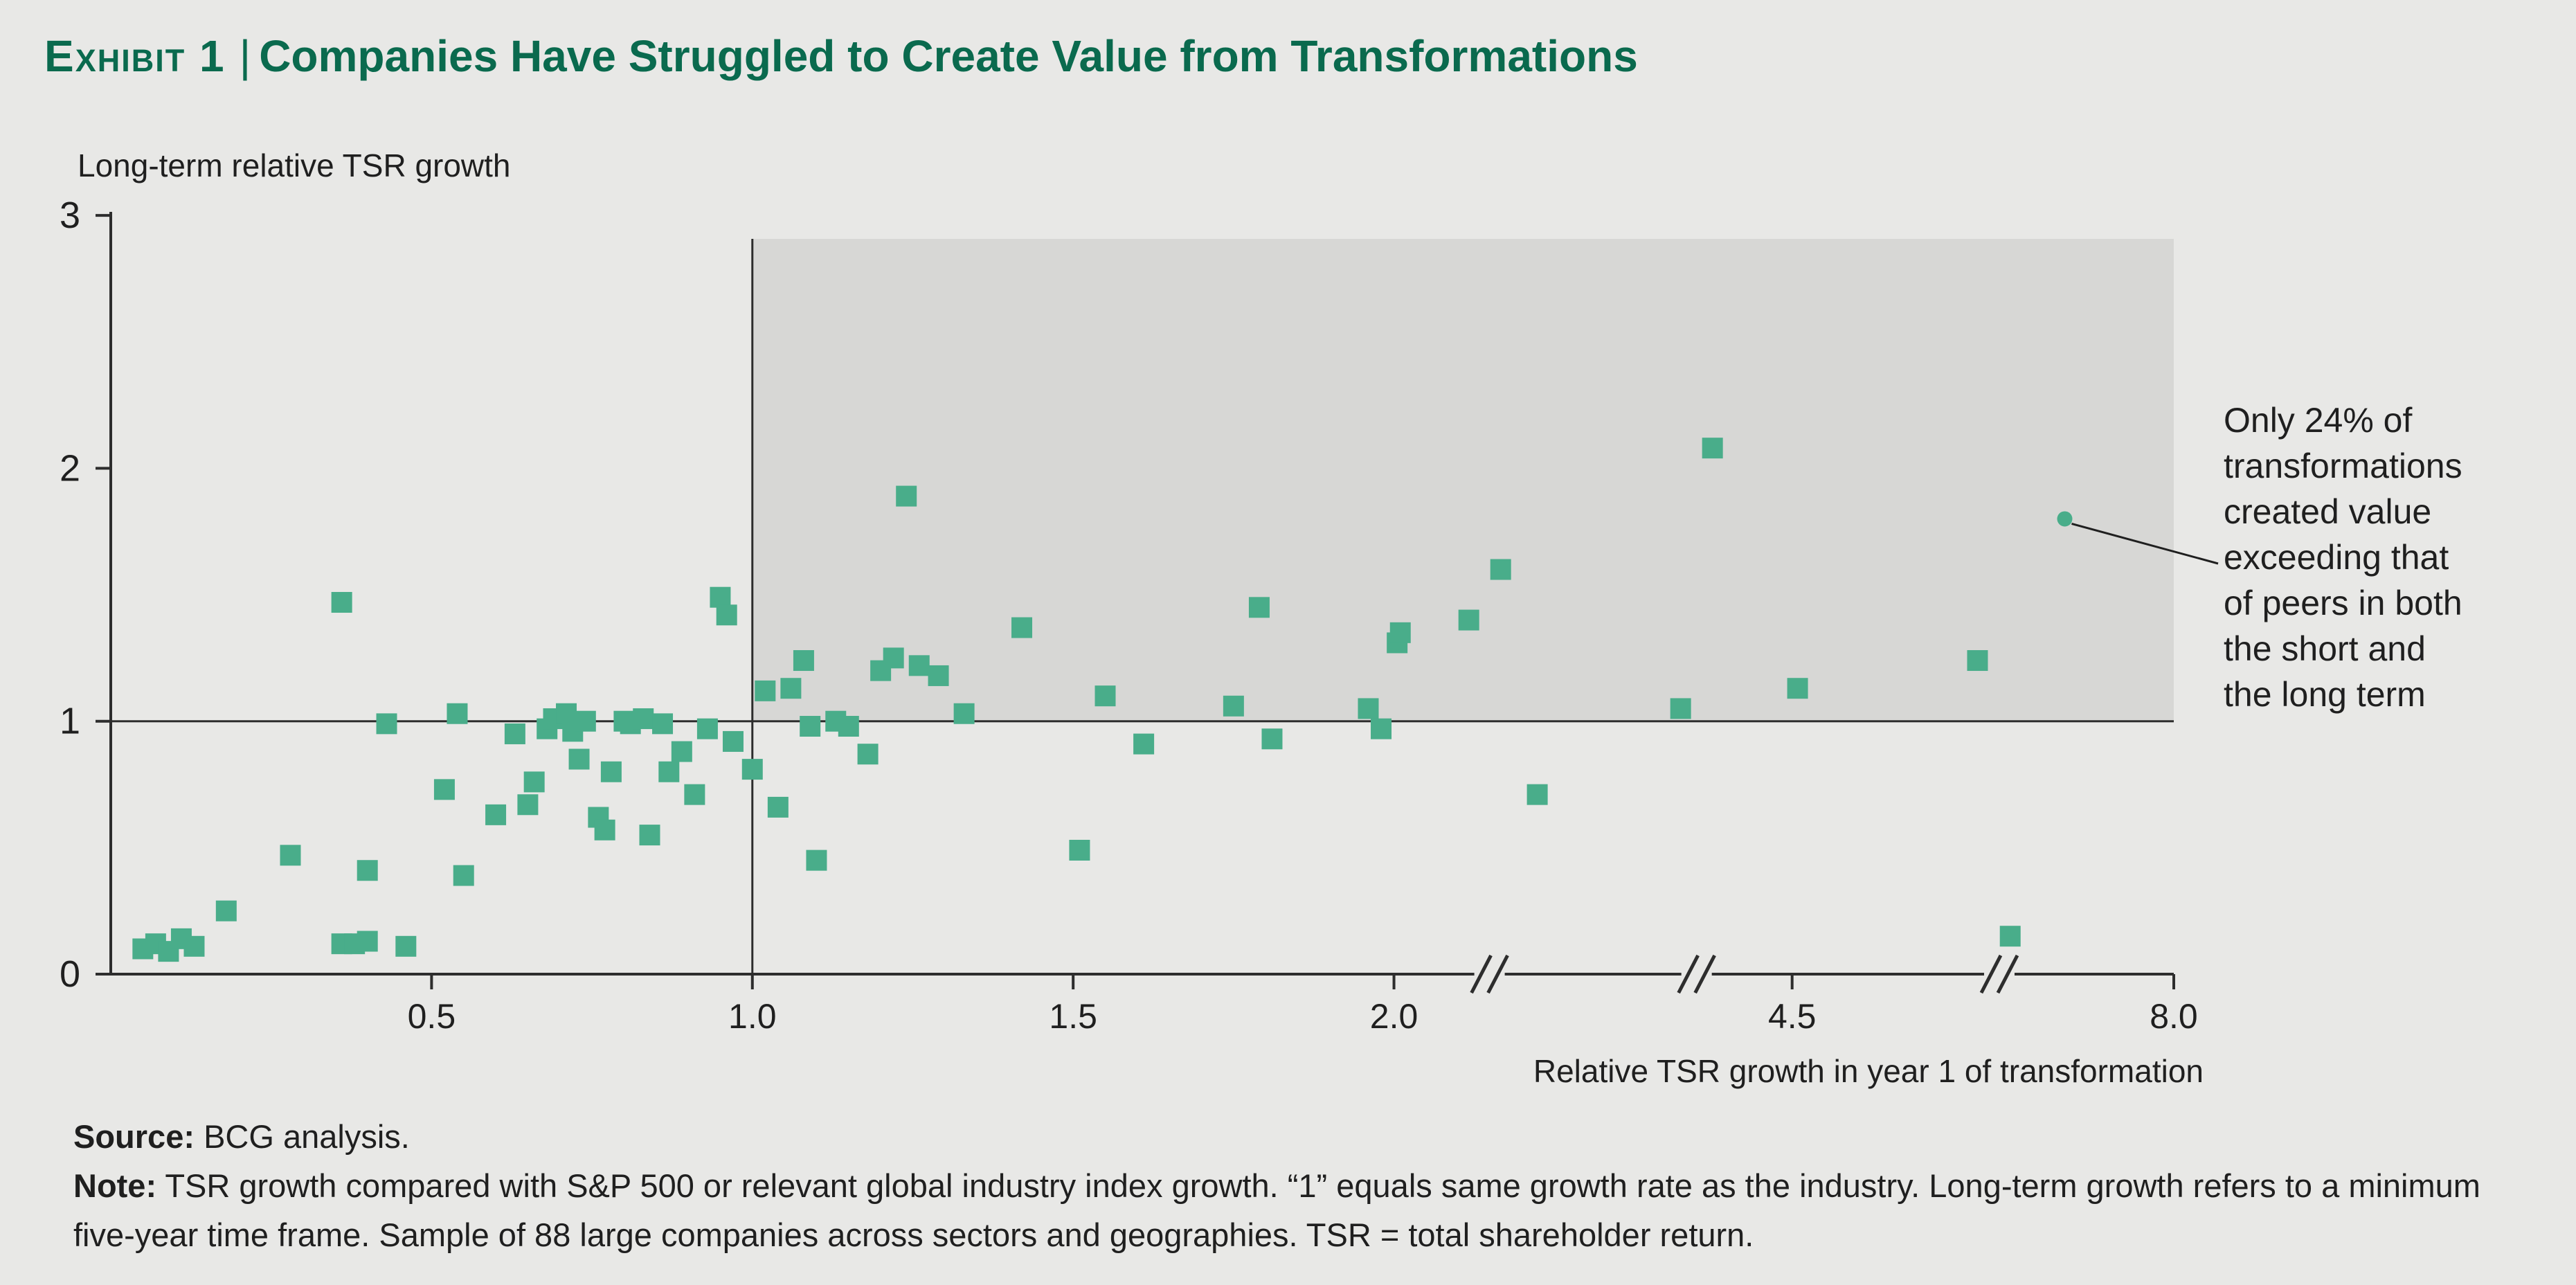  What do you see at coordinates (115, 1185) in the screenshot?
I see `note-label: Note:` at bounding box center [115, 1185].